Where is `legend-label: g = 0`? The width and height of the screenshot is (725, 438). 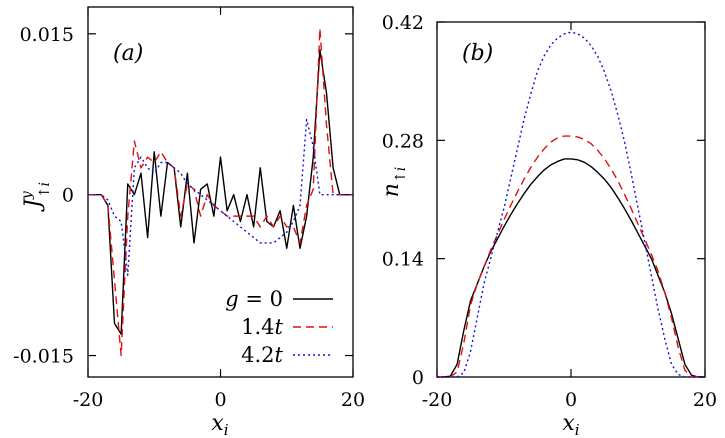
legend-label: g = 0 is located at coordinates (254, 299).